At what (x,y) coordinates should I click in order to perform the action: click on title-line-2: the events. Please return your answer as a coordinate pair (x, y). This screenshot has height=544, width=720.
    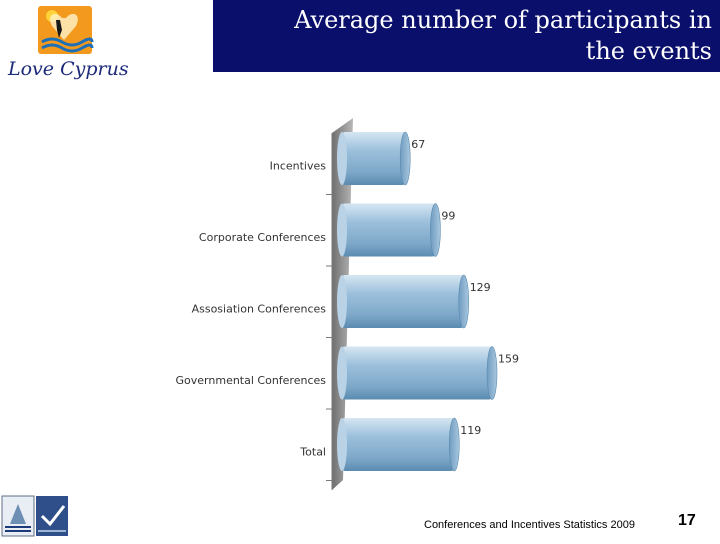
    Looking at the image, I should click on (648, 51).